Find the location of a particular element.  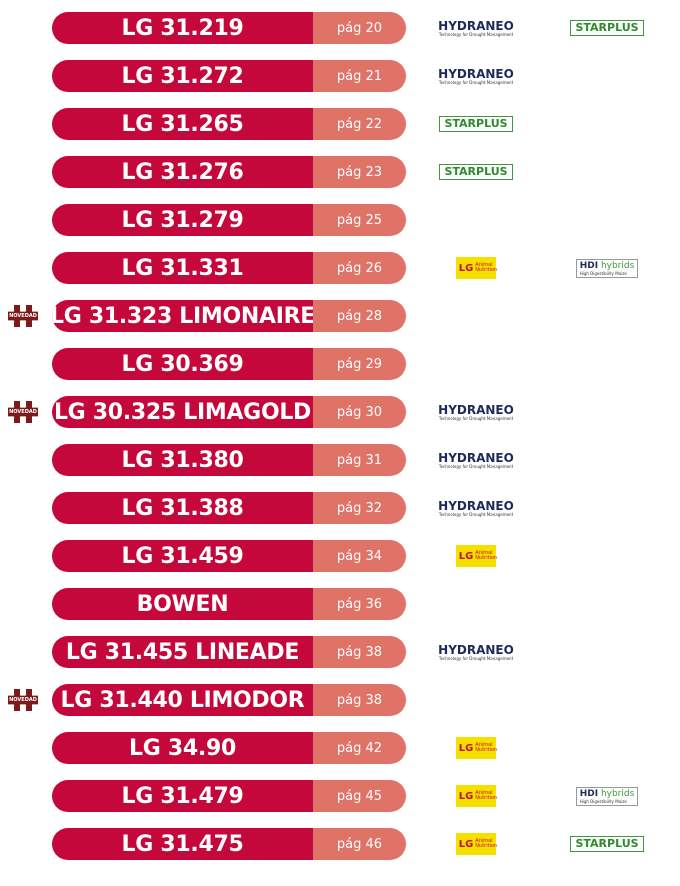

row: LG 31.276 pág 23 STARPLUS is located at coordinates (340, 172).